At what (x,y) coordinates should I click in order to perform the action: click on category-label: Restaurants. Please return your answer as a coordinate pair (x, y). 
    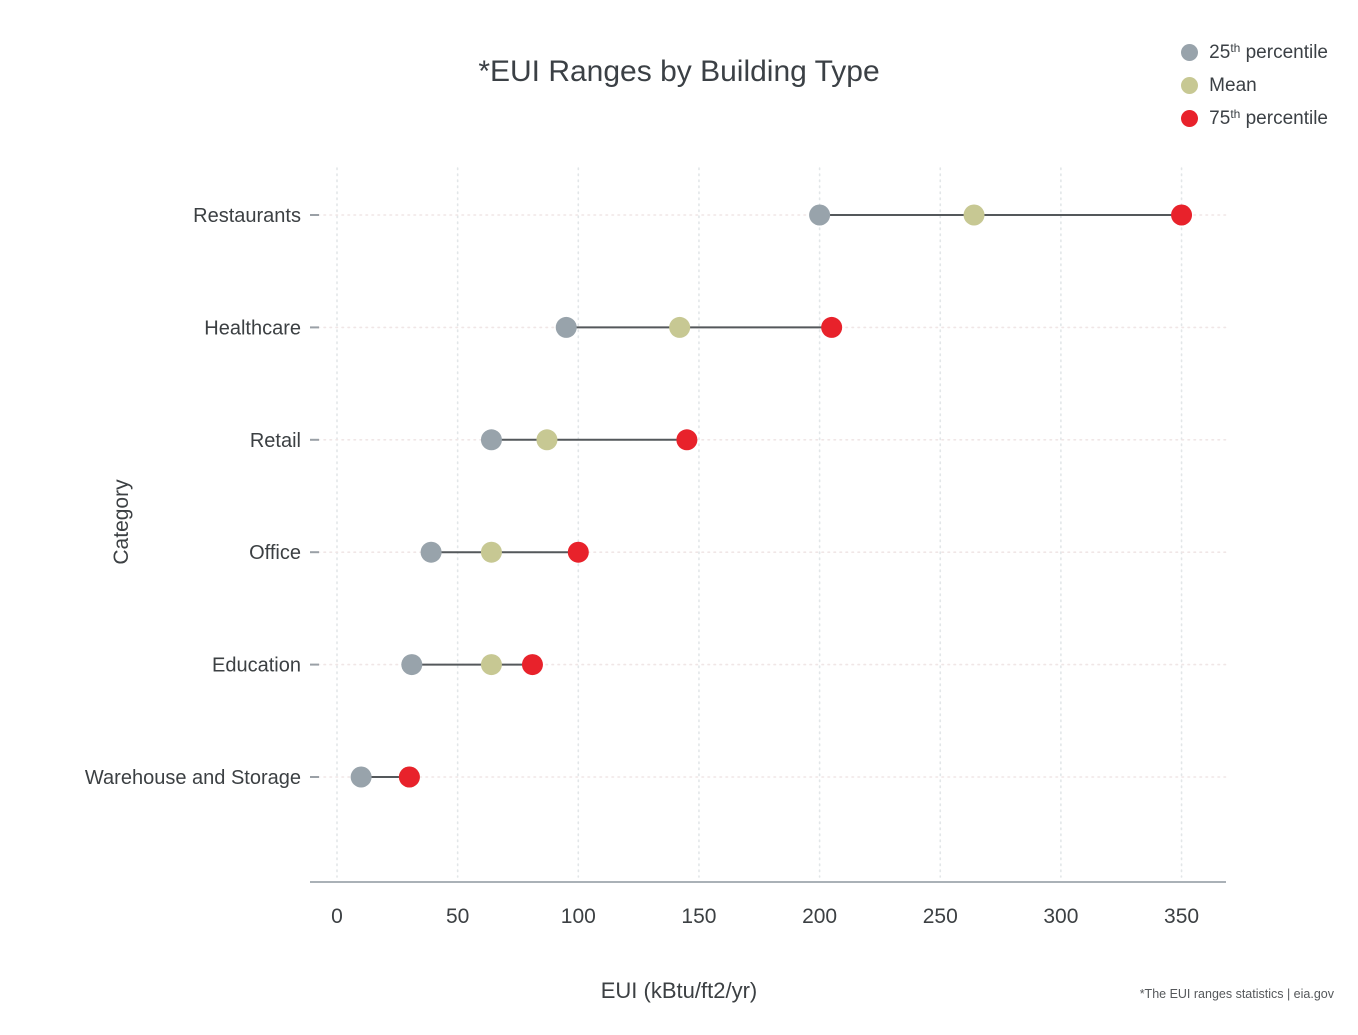
    Looking at the image, I should click on (247, 216).